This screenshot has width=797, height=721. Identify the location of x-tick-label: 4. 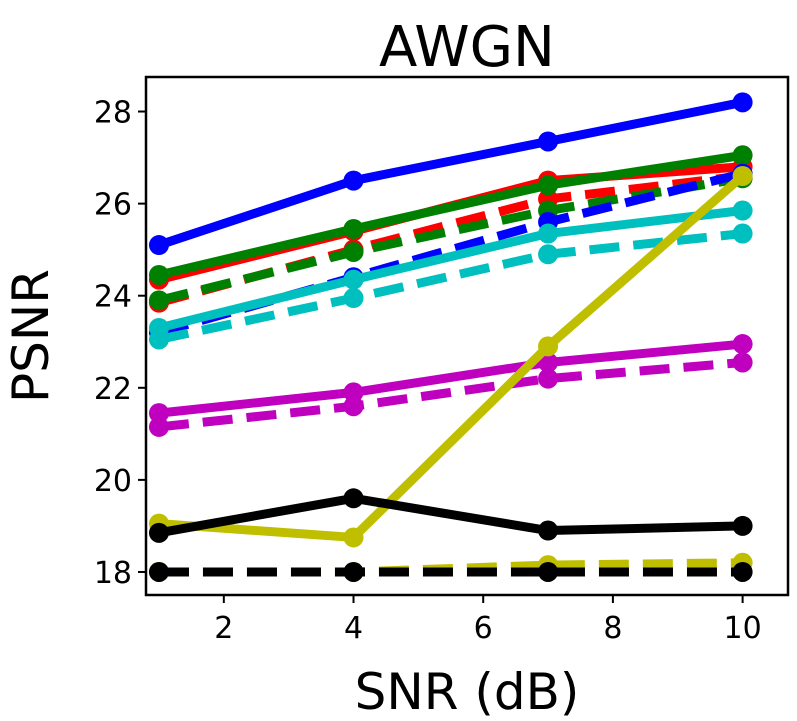
(353, 628).